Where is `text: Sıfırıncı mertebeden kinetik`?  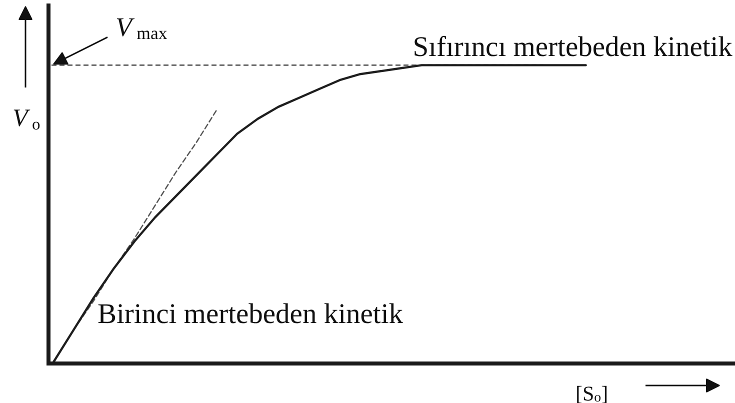 text: Sıfırıncı mertebeden kinetik is located at coordinates (573, 47).